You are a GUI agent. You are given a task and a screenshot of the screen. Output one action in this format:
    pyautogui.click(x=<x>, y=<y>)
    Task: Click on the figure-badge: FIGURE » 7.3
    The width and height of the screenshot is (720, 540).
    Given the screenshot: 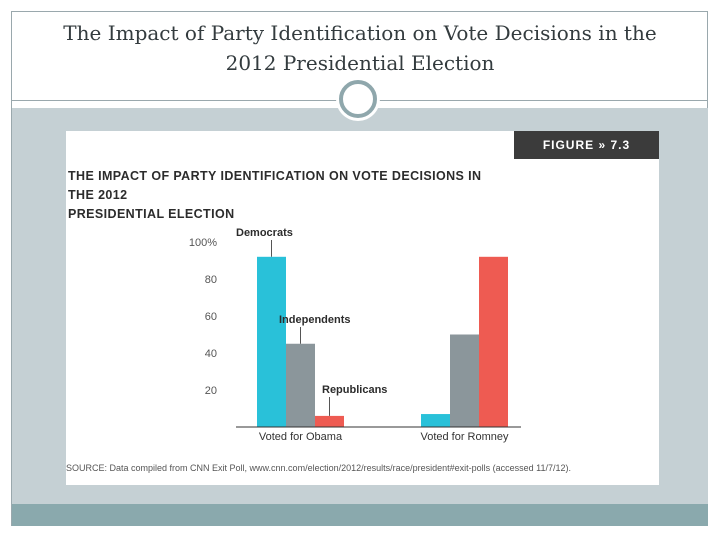 What is the action you would take?
    pyautogui.click(x=586, y=145)
    